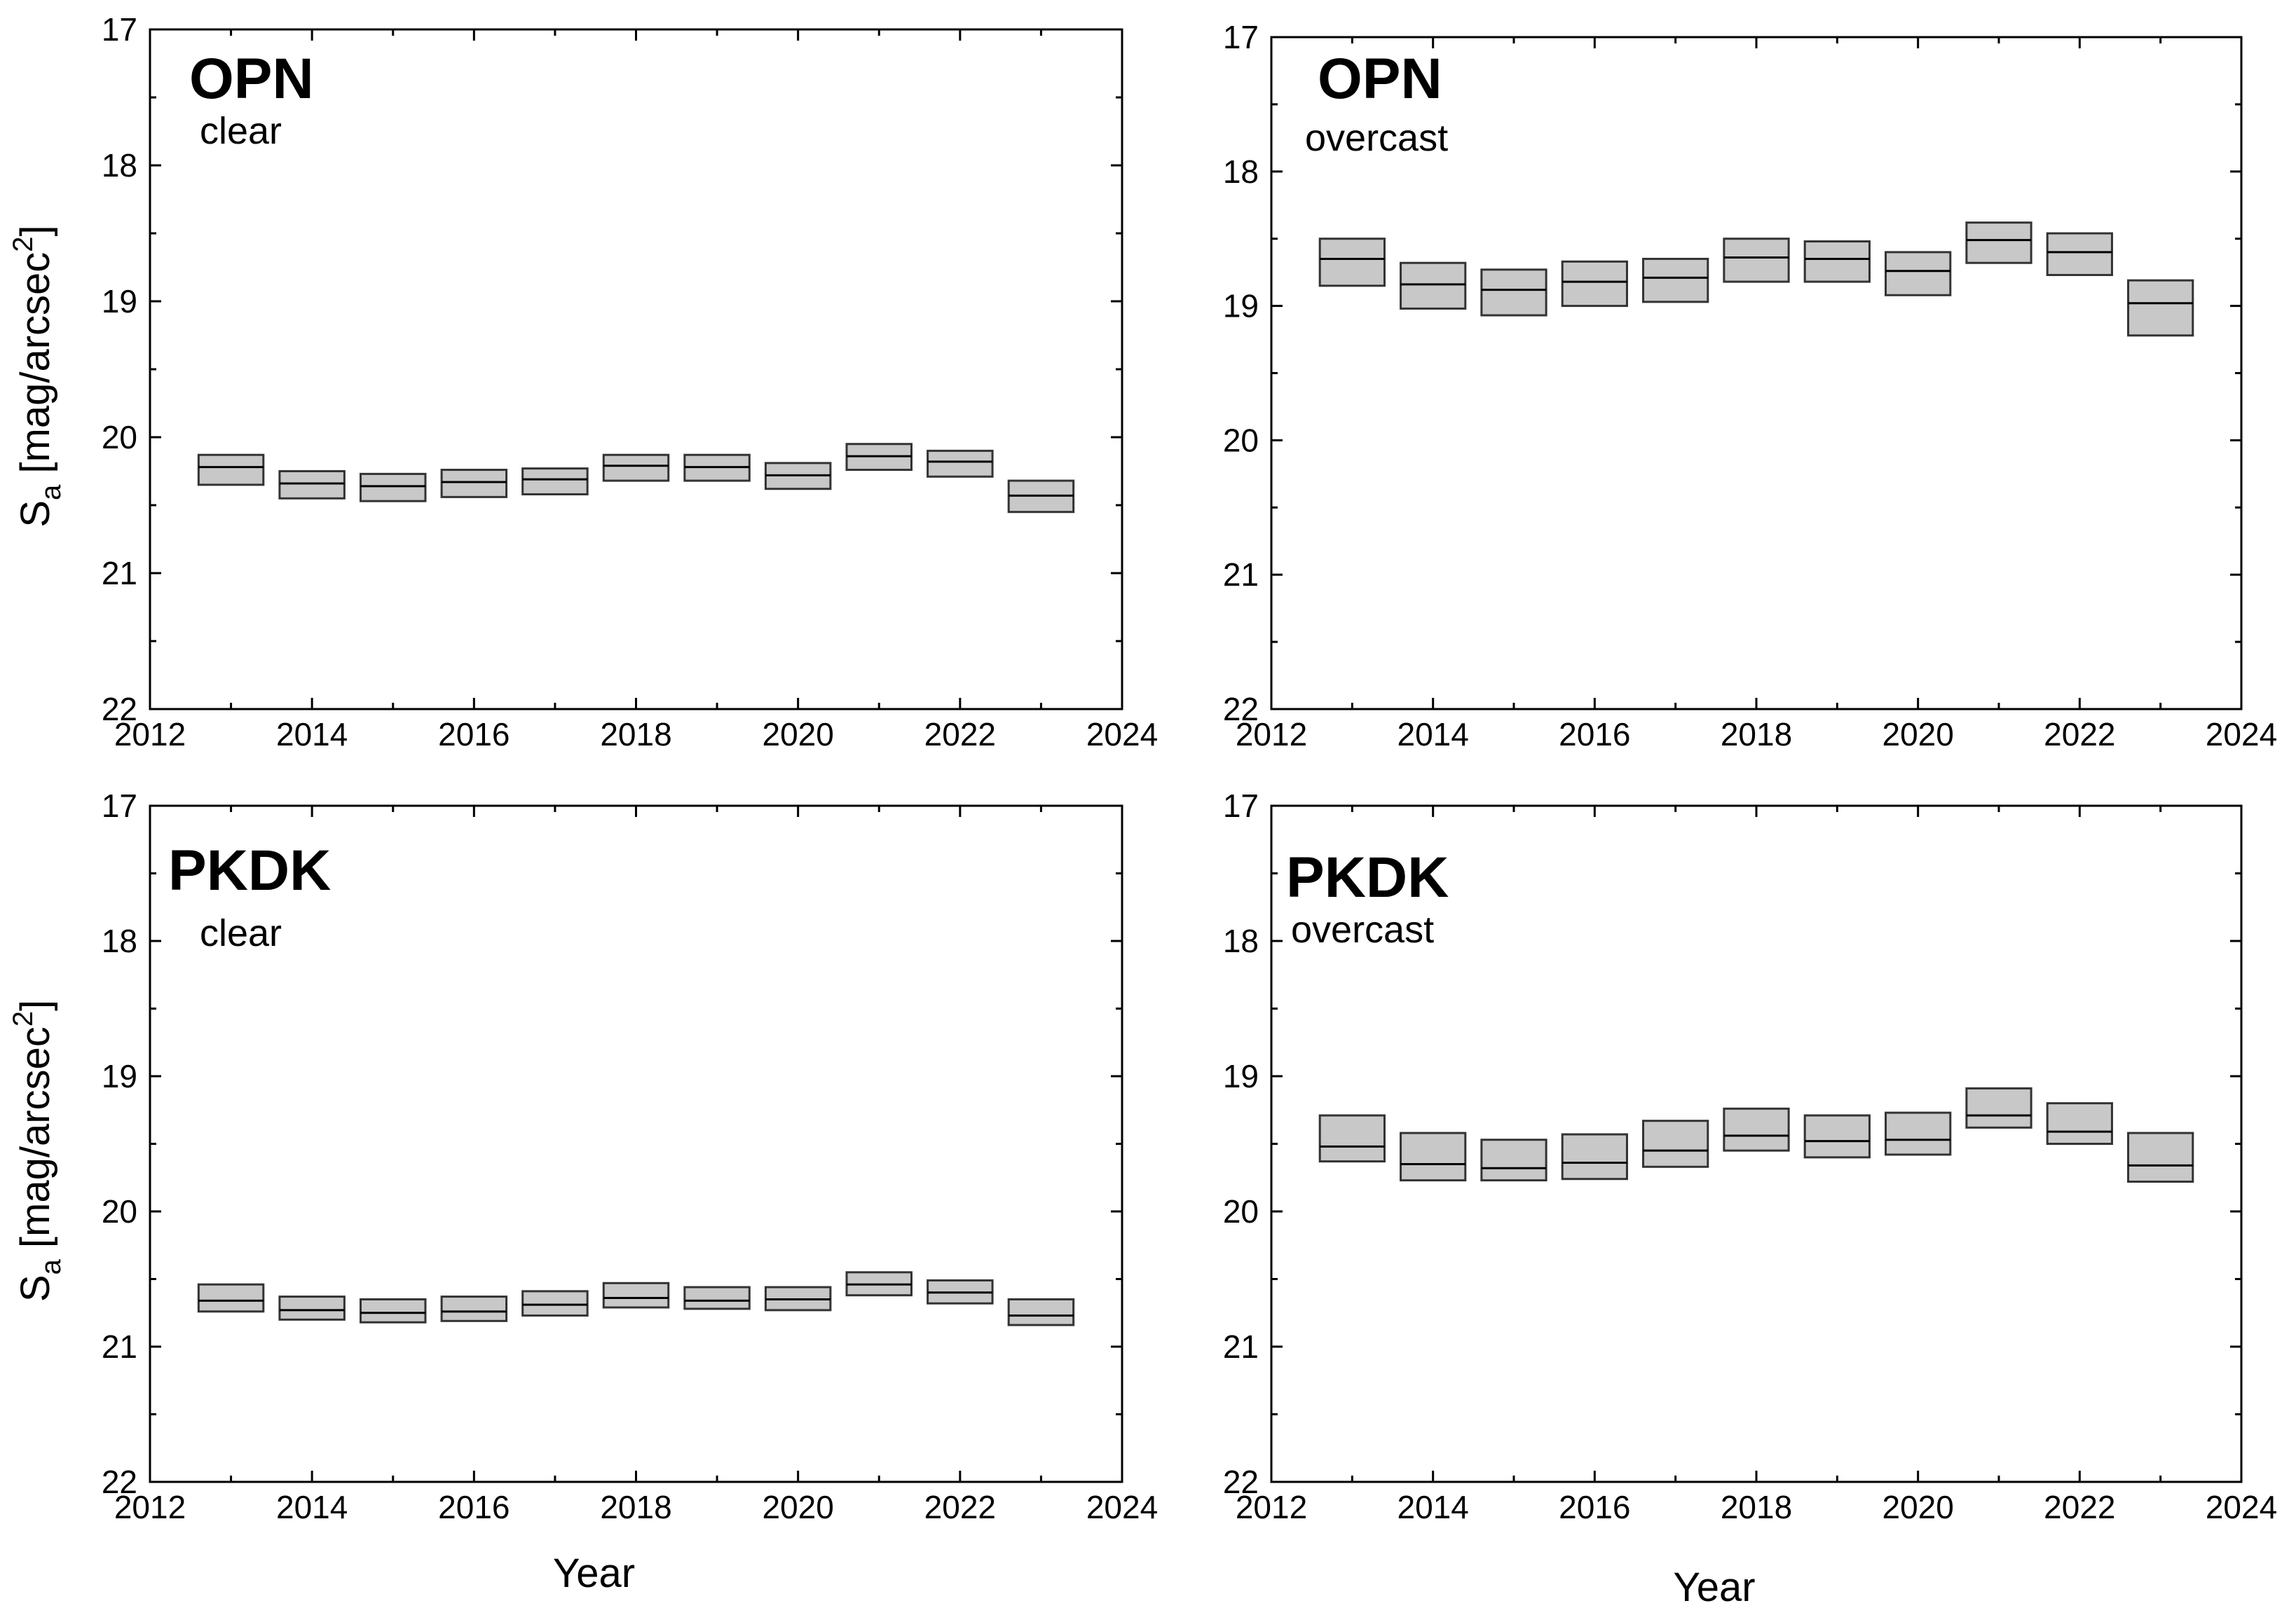 This screenshot has width=2296, height=1608. I want to click on x-axis-title: Year, so click(594, 1573).